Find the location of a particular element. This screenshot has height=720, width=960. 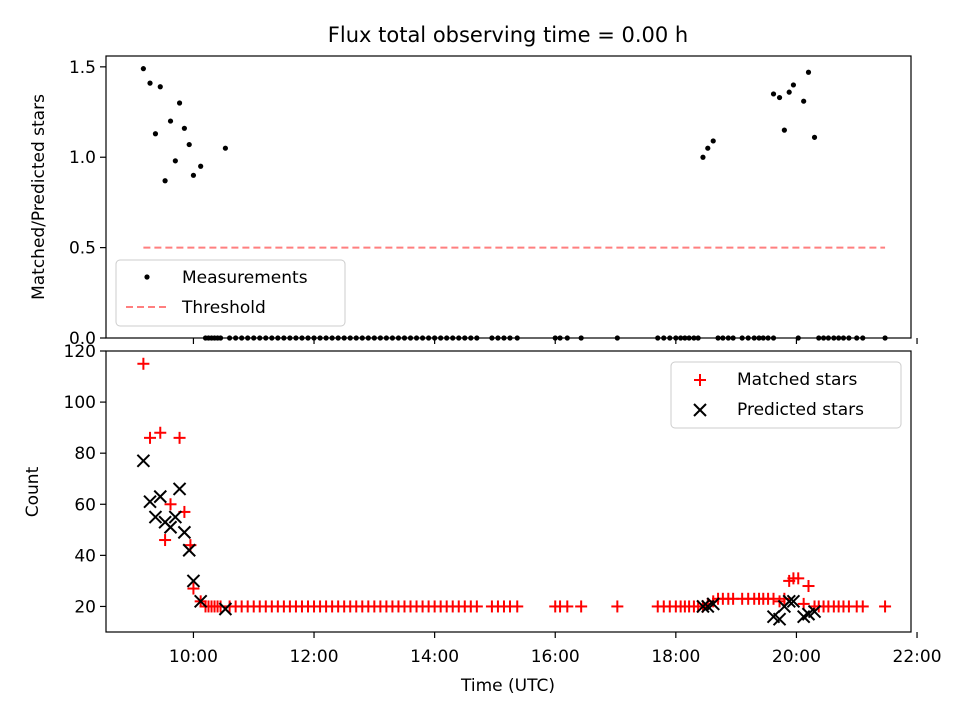

legend-marker-matched is located at coordinates (700, 380).